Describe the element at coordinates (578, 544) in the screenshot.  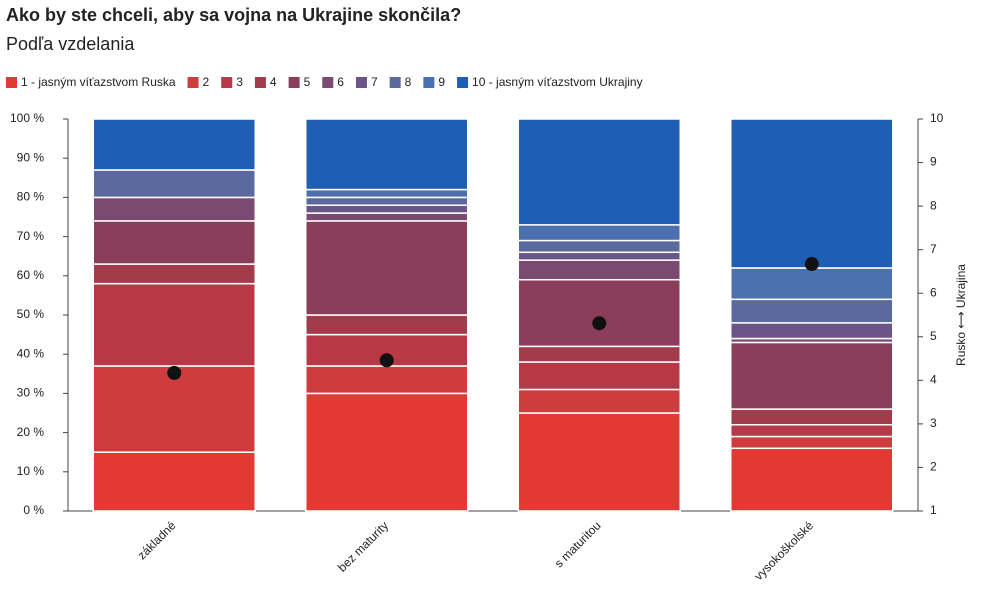
I see `x-tick-label: s maturitou` at that location.